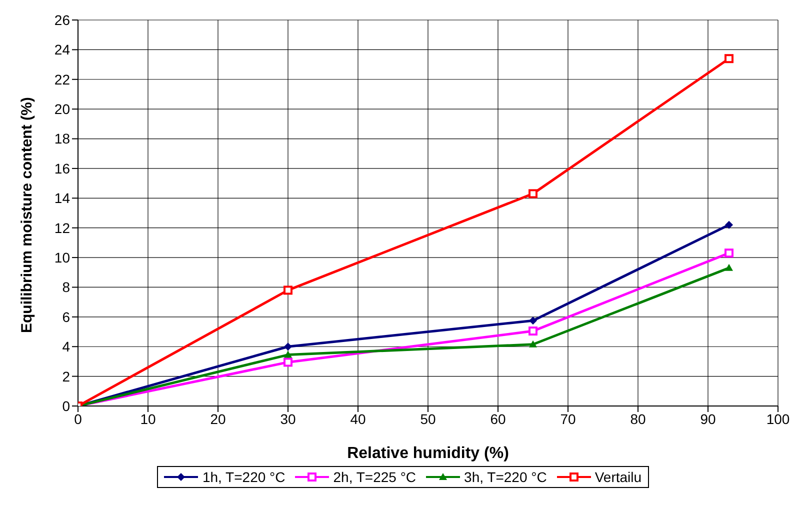 The image size is (806, 506). Describe the element at coordinates (66, 316) in the screenshot. I see `y-tick-label: 6` at that location.